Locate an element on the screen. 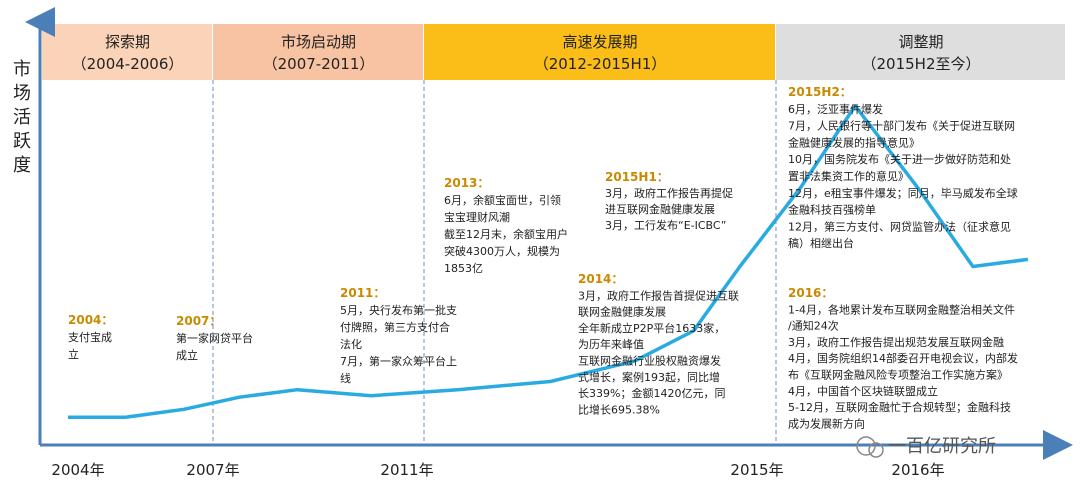 The image size is (1080, 490). annotation-line: 比增长695.38% is located at coordinates (619, 409).